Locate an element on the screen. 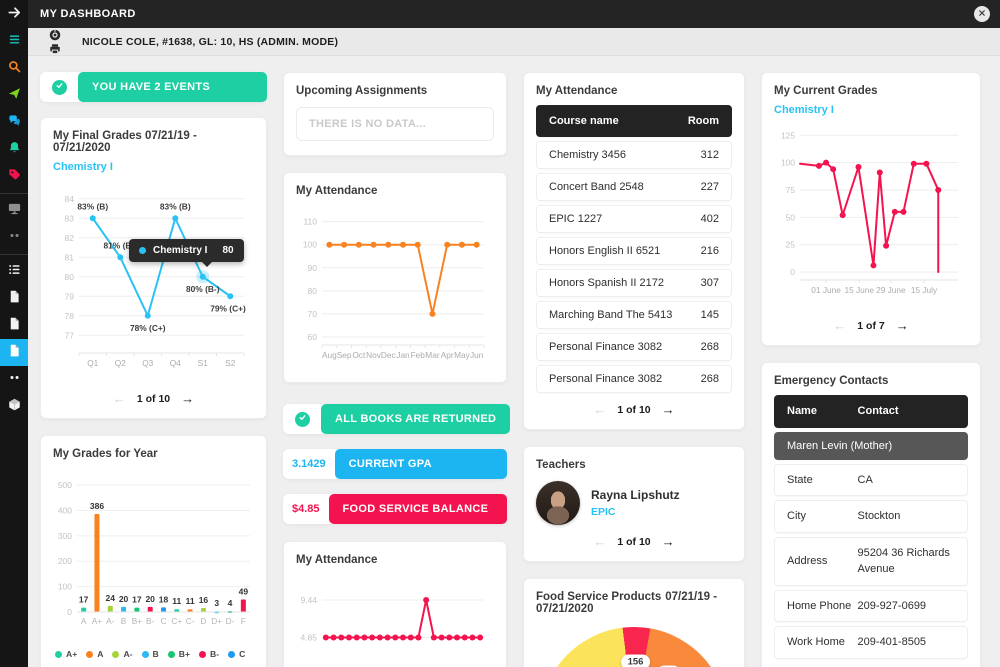  page-indicator: 1 of 7 is located at coordinates (871, 325).